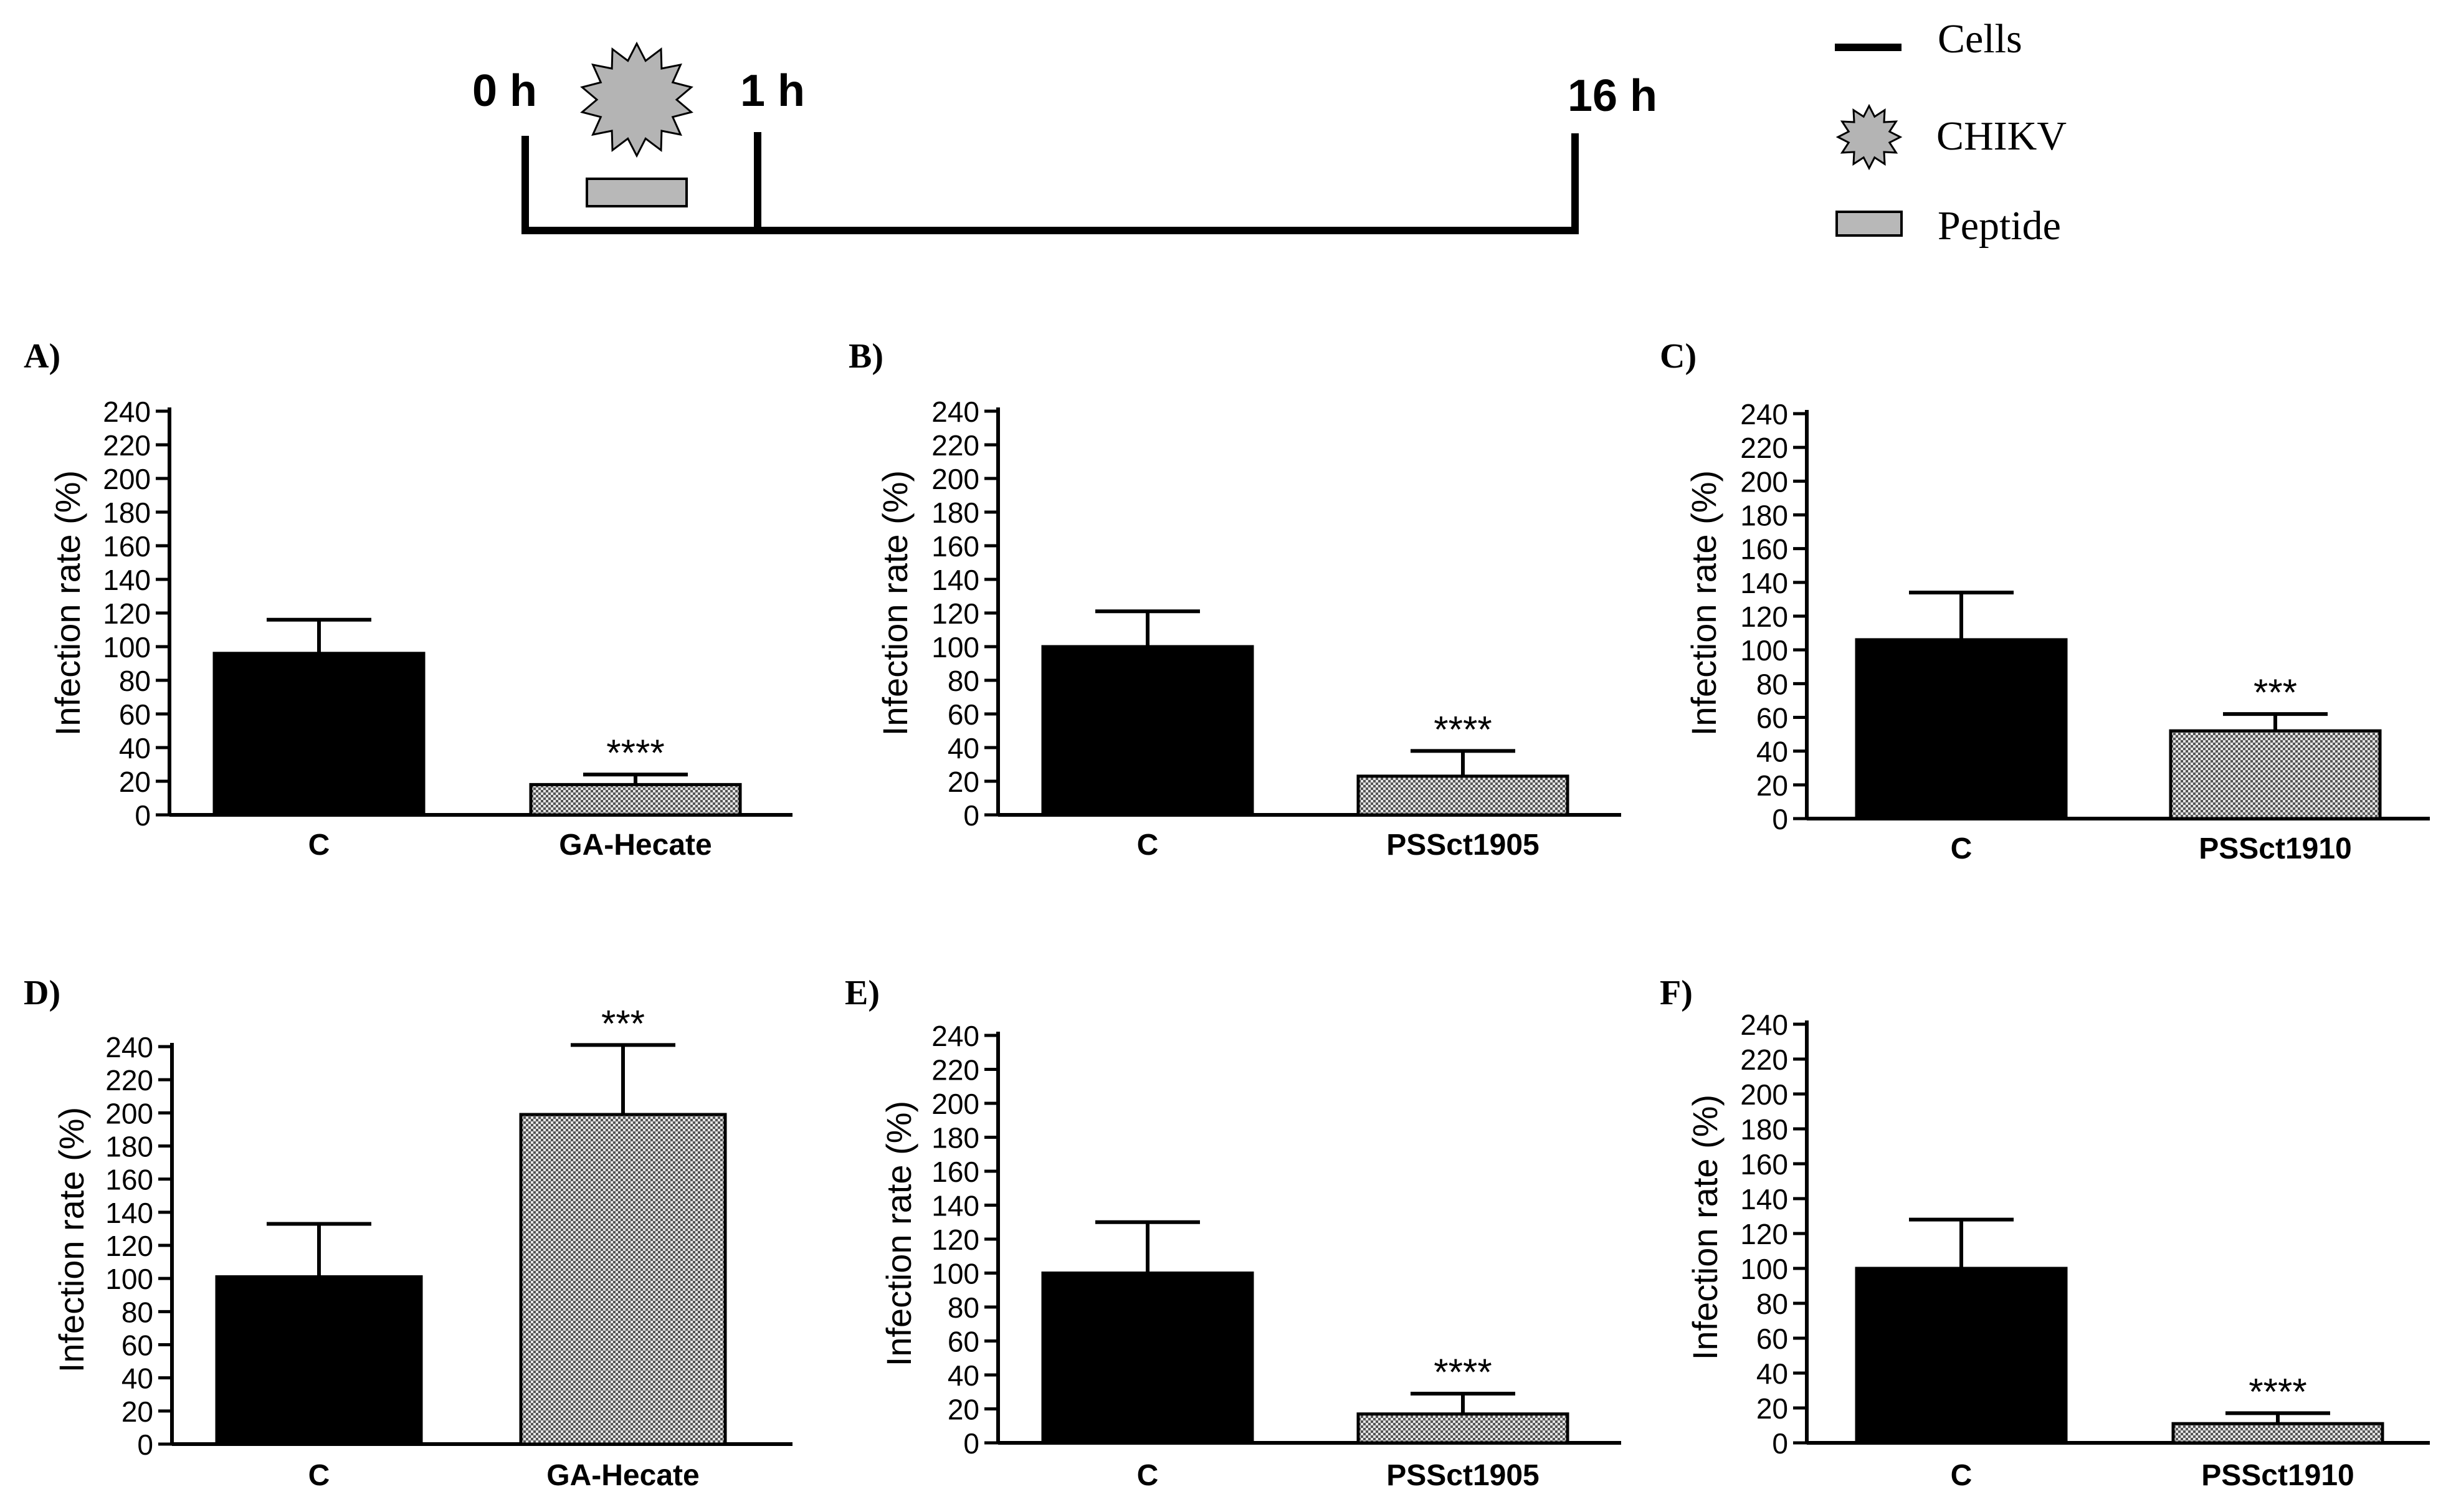 This screenshot has width=2456, height=1512. Describe the element at coordinates (1676, 993) in the screenshot. I see `panel-label: F)` at that location.